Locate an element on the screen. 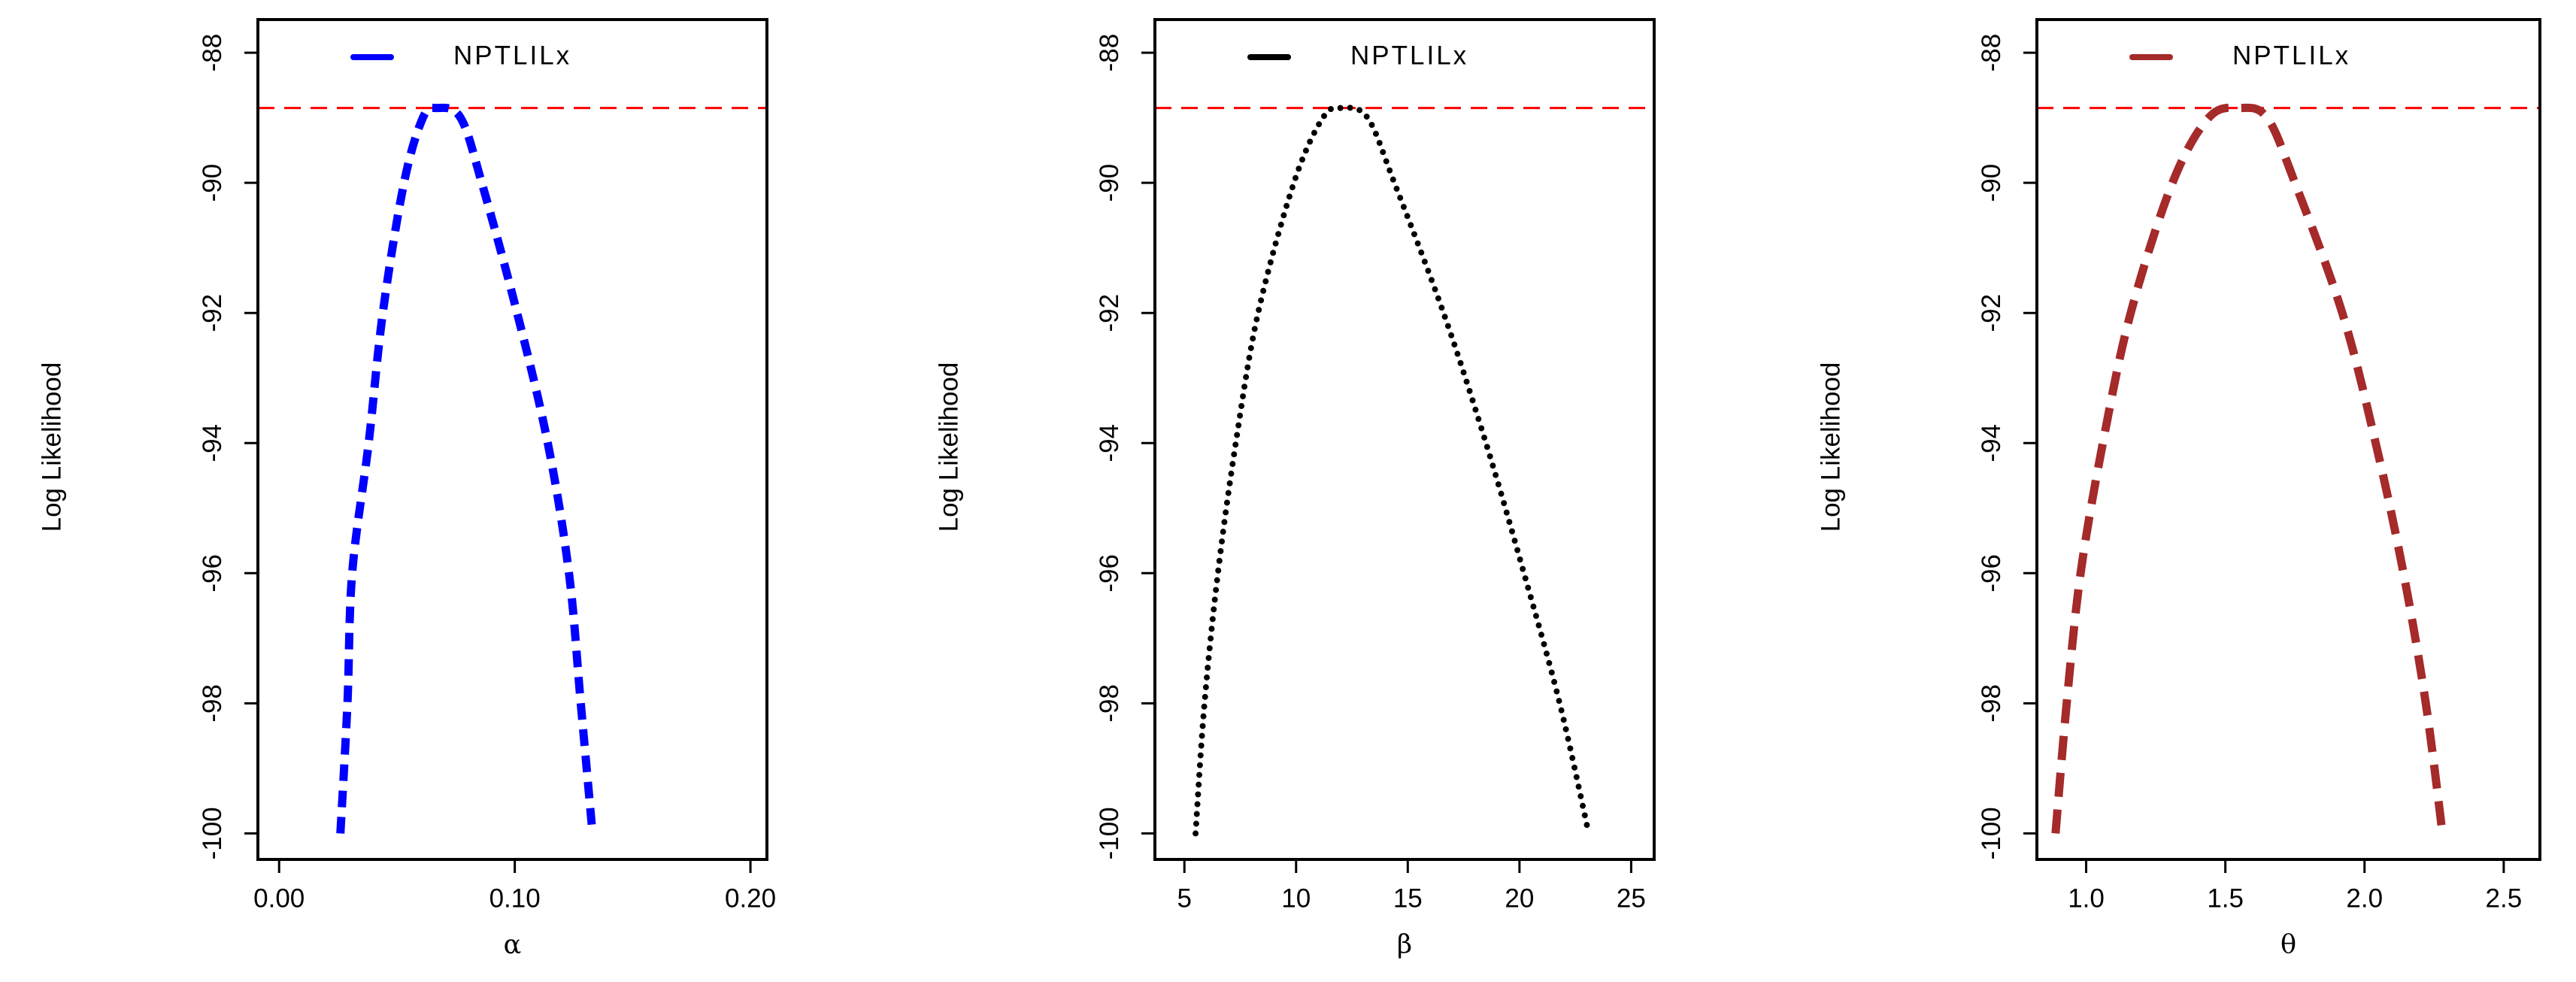  x-tick-label: 1.5 is located at coordinates (2225, 898).